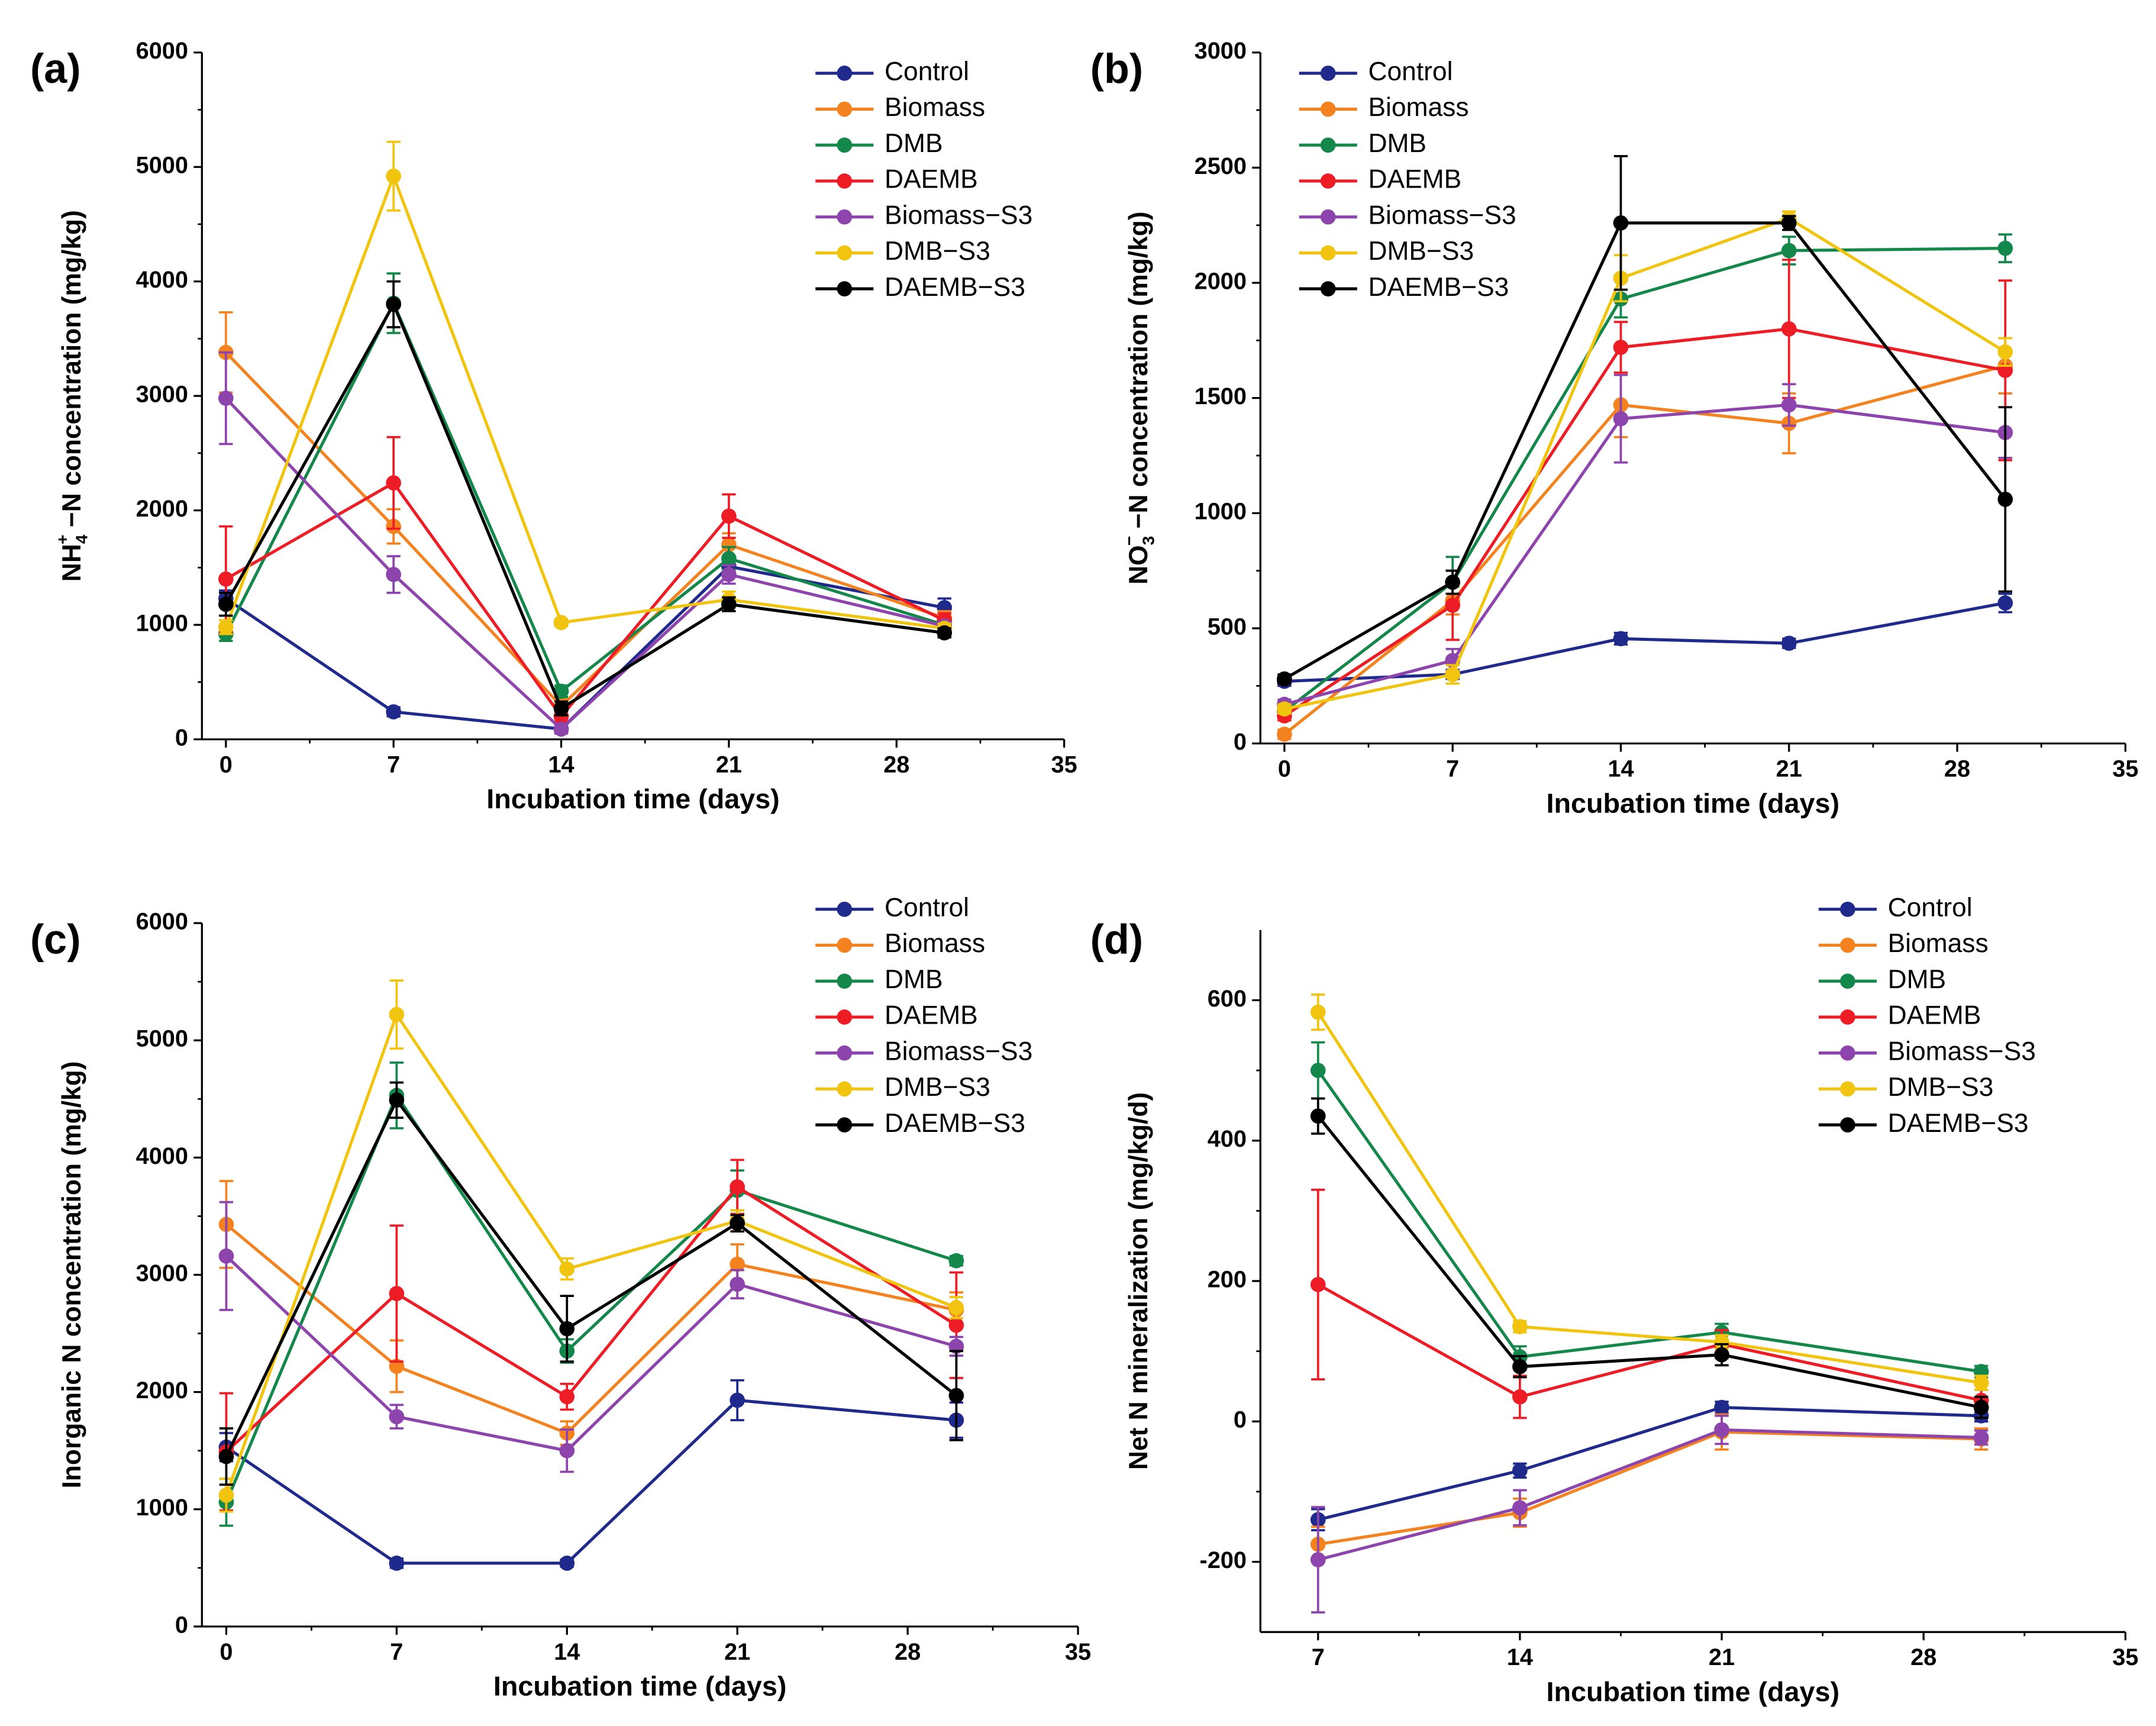 This screenshot has width=2156, height=1726. I want to click on x-tick-label: 0, so click(1284, 769).